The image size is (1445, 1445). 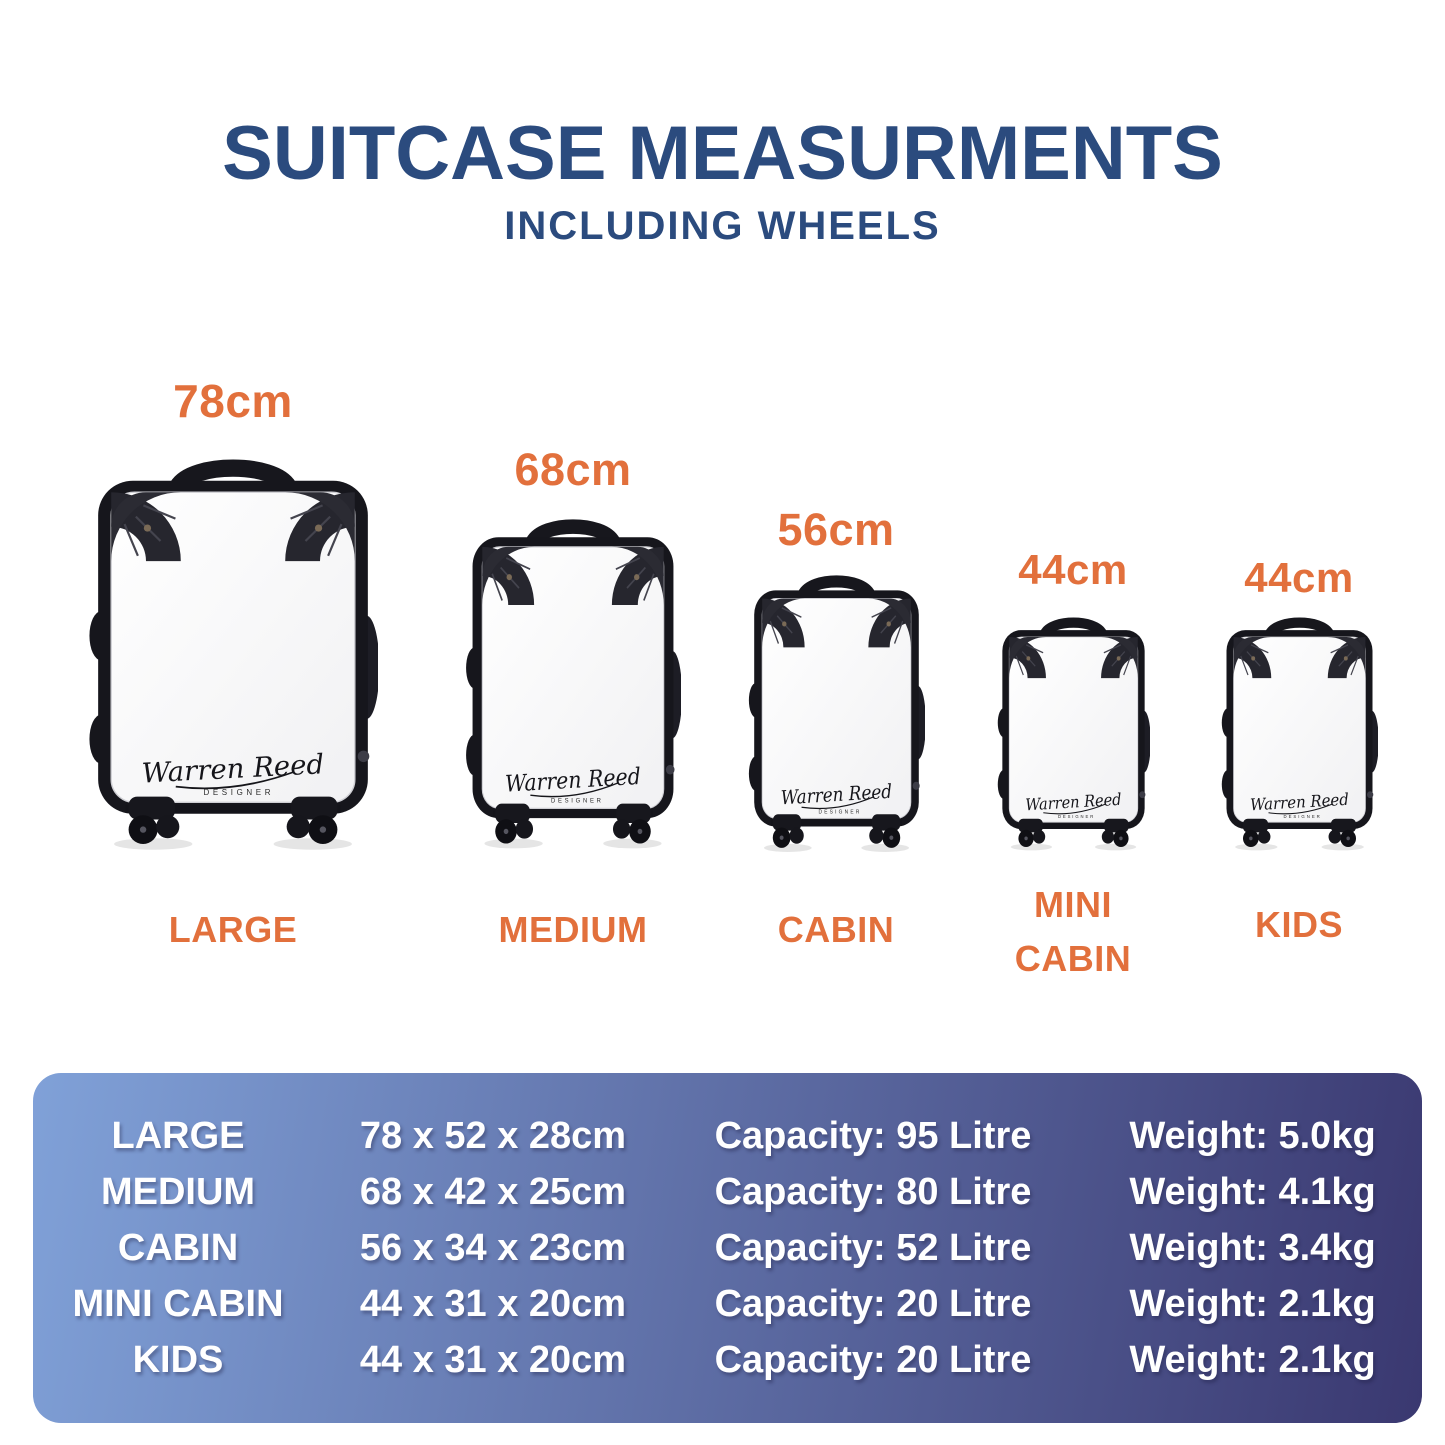 I want to click on suitcase-image-mini-cabin, so click(x=1073, y=733).